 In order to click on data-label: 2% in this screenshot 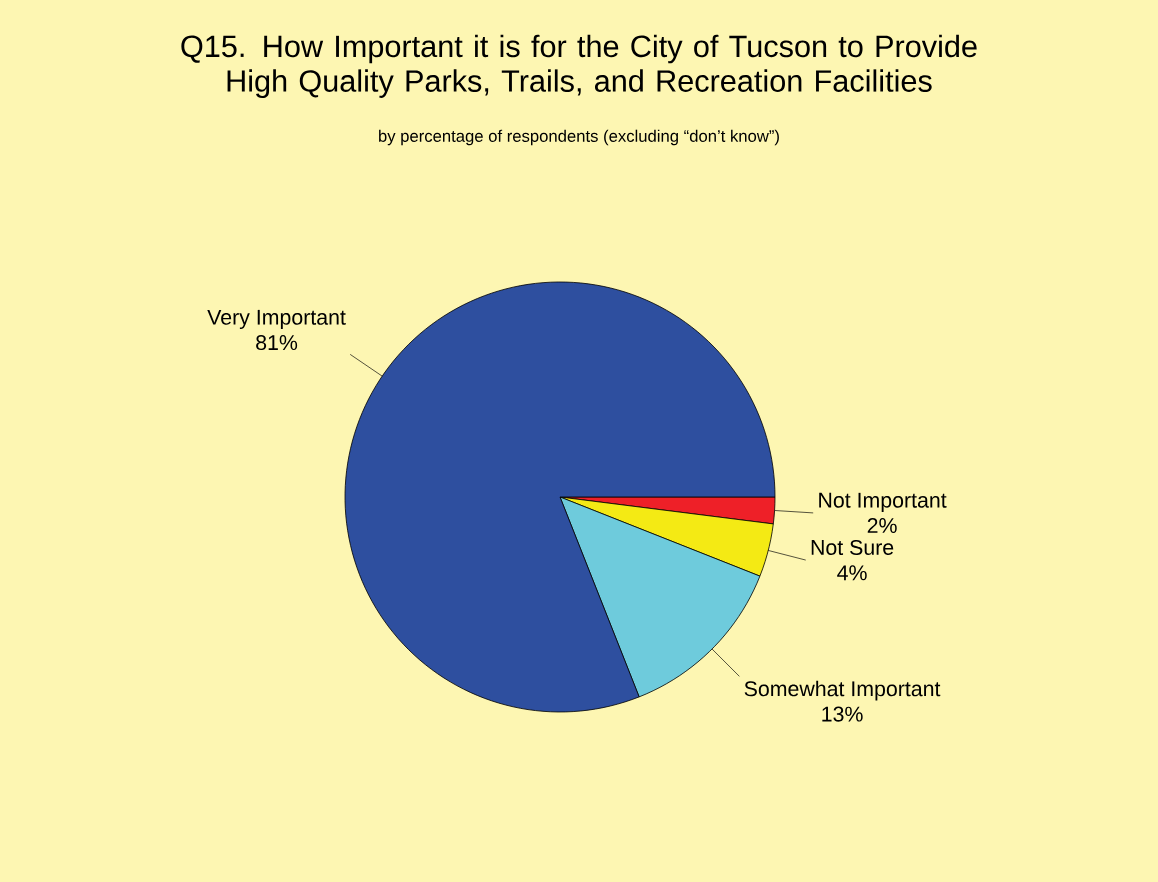, I will do `click(882, 525)`.